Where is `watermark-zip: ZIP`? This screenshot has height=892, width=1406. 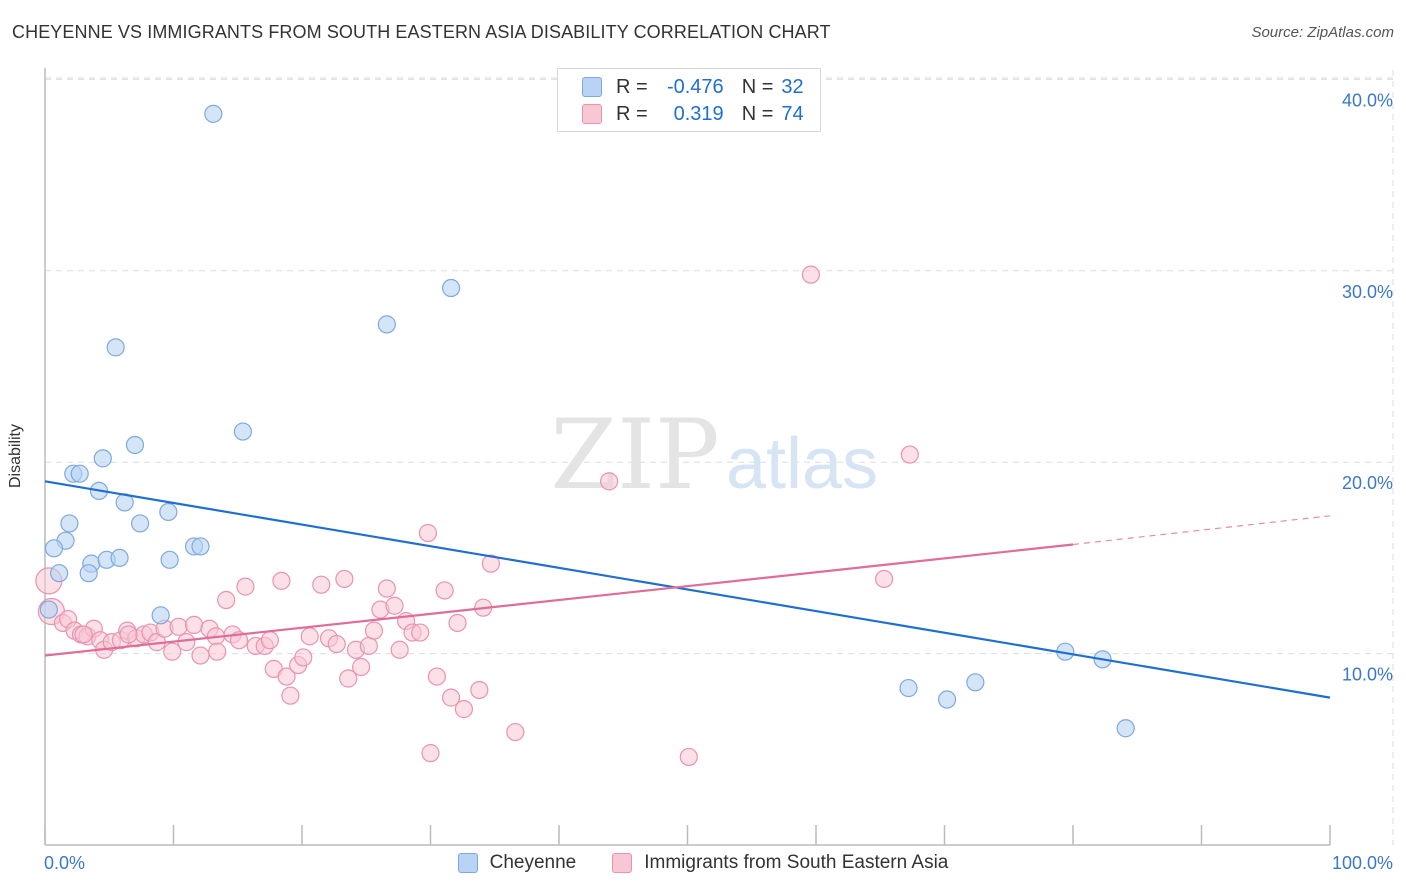 watermark-zip: ZIP is located at coordinates (634, 455).